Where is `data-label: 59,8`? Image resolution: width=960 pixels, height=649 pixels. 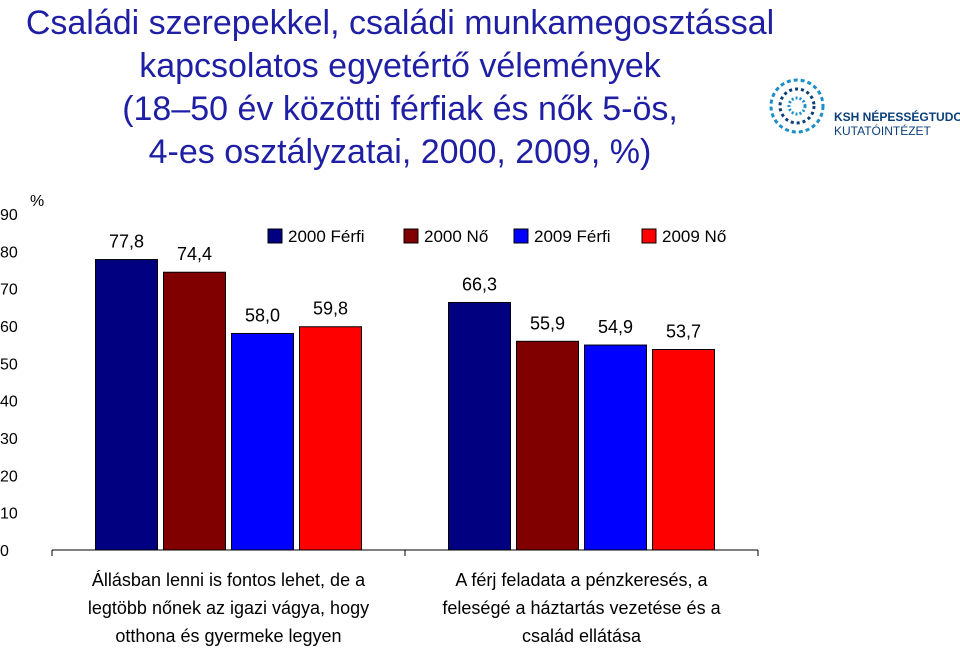
data-label: 59,8 is located at coordinates (330, 309).